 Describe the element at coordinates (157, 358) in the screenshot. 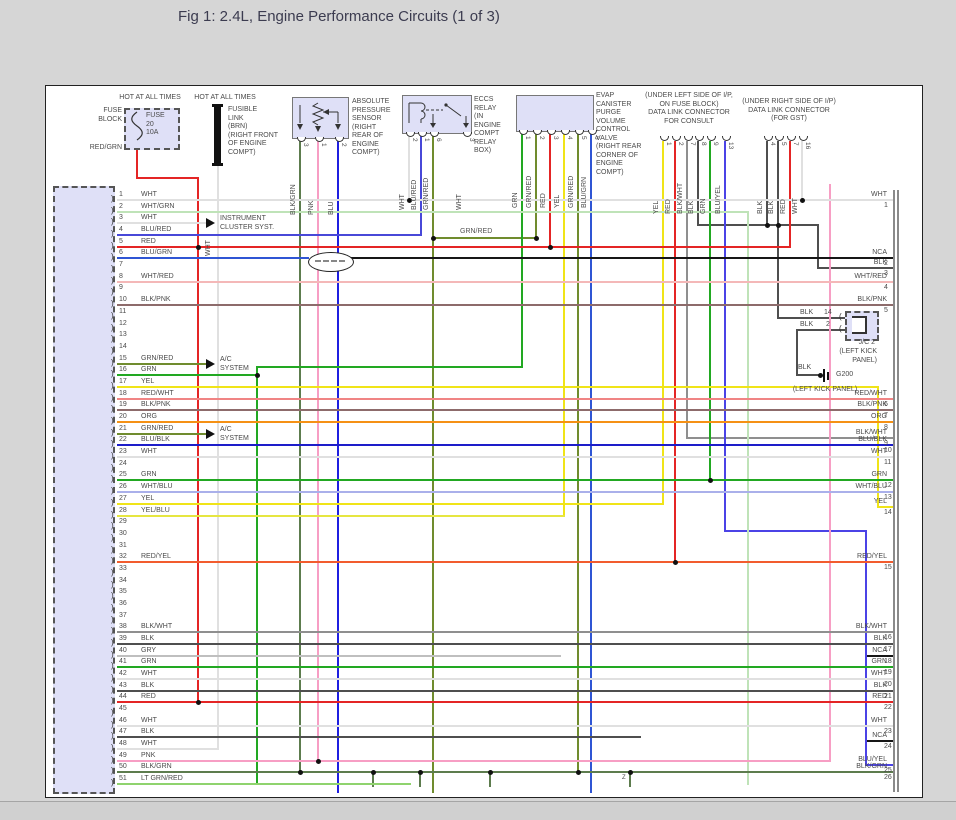

I see `left-pin-wire-label: GRN/RED` at that location.